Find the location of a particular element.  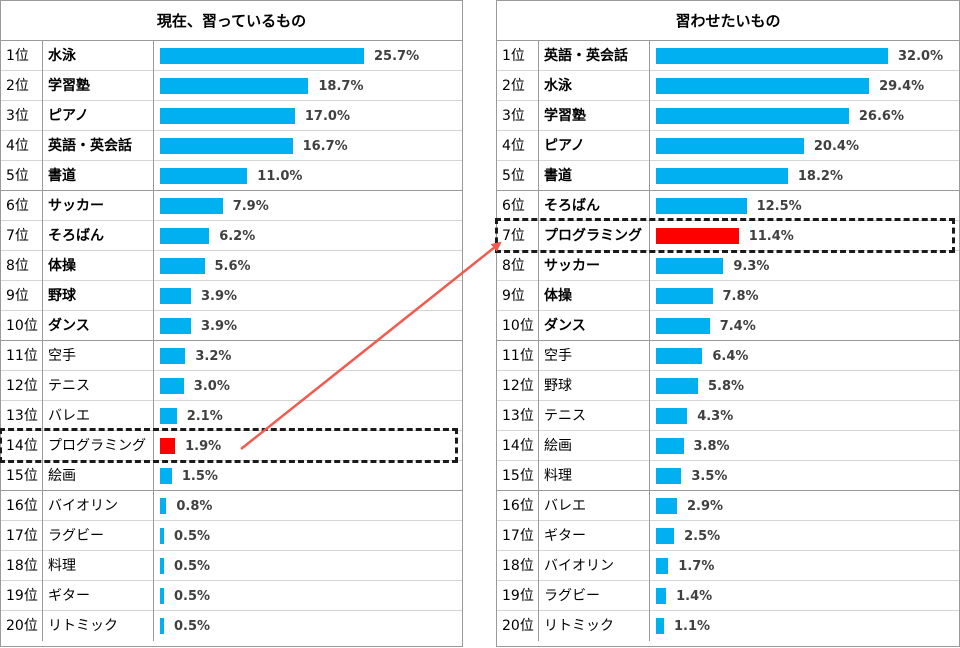

rank-label: 12位 is located at coordinates (518, 386).